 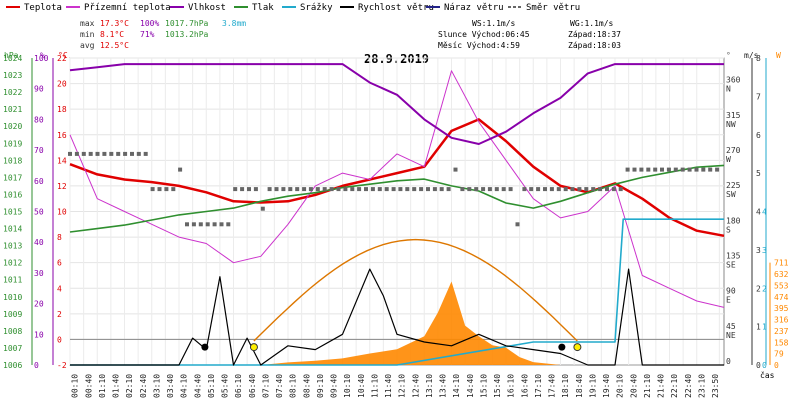 I want to click on x-tick-label: 04:40, so click(x=197, y=386).